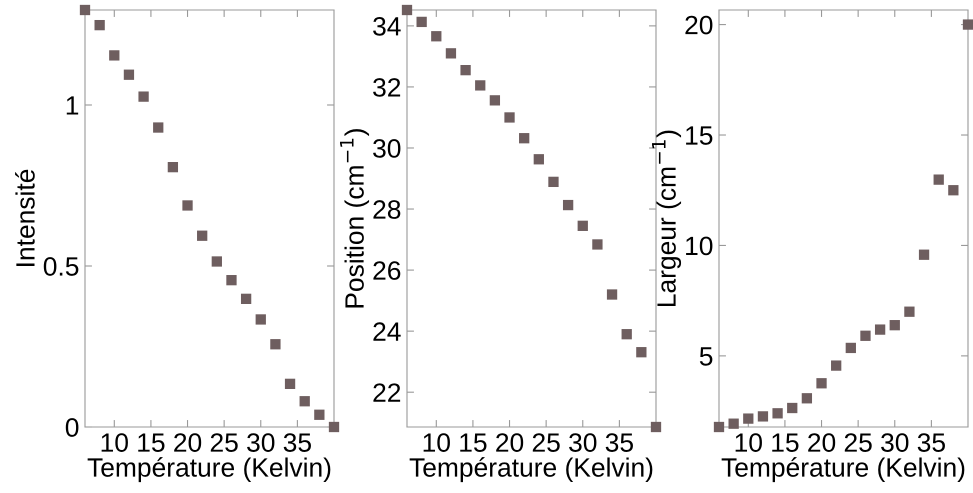 Image resolution: width=973 pixels, height=493 pixels. I want to click on y-tick-label: 0, so click(72, 427).